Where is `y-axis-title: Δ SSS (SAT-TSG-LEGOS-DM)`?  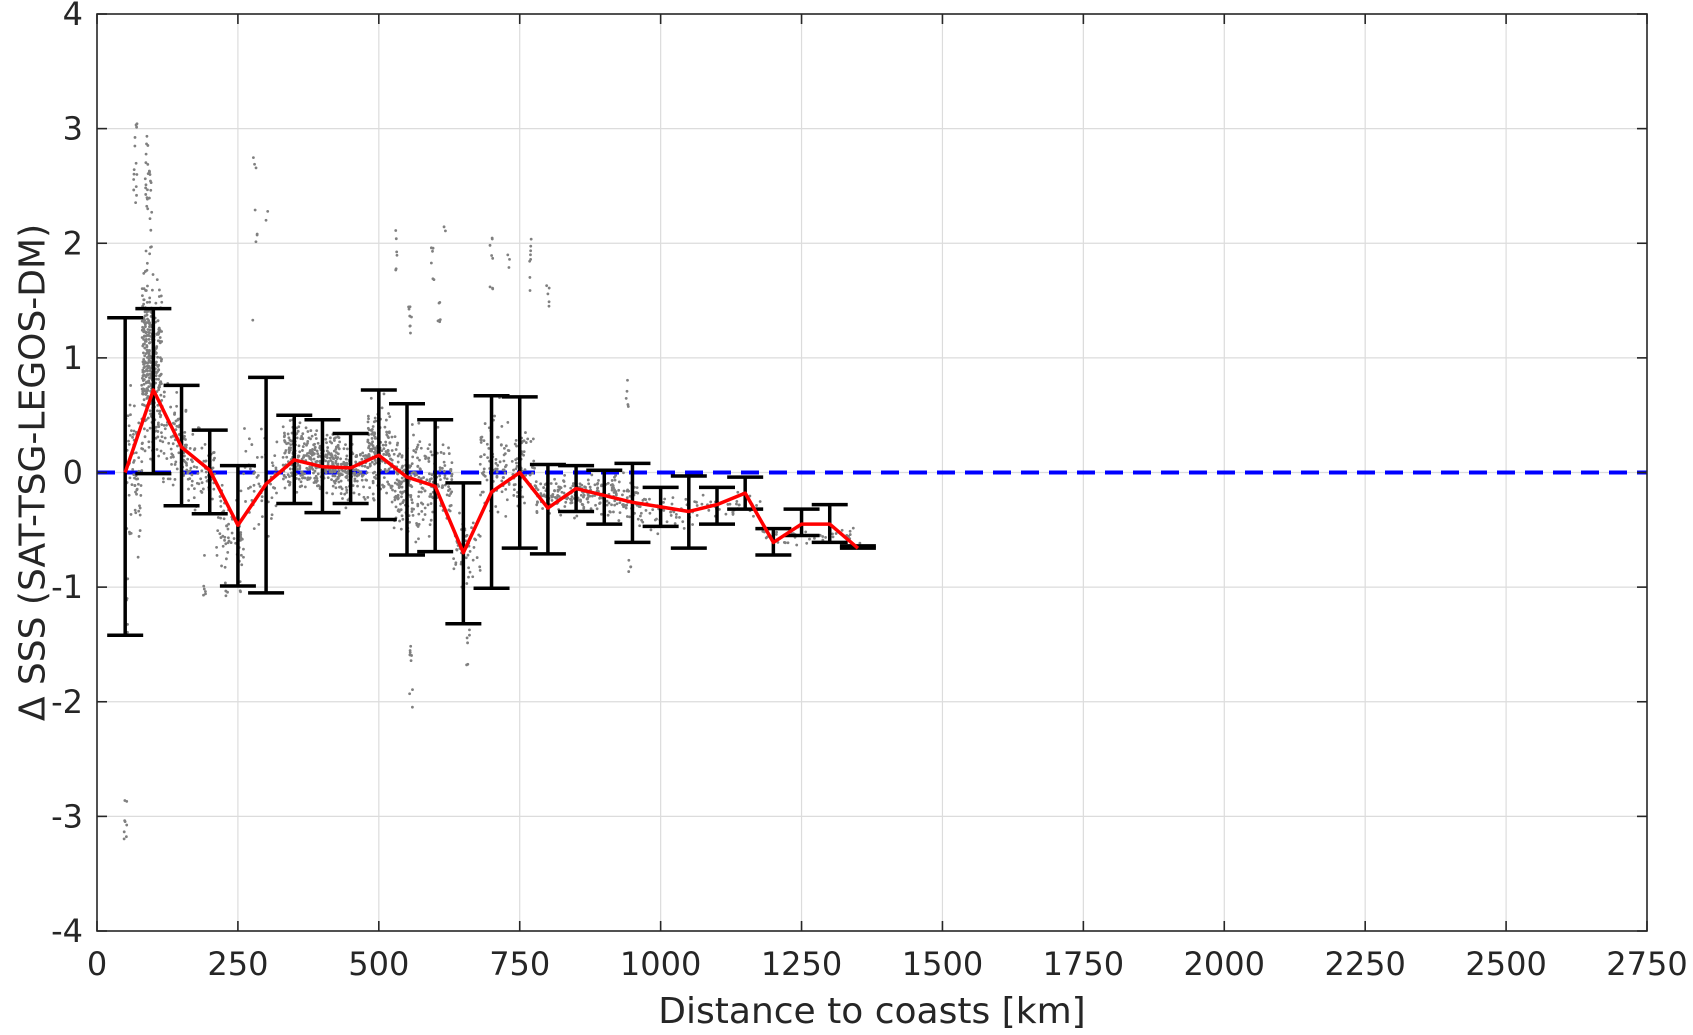 y-axis-title: Δ SSS (SAT-TSG-LEGOS-DM) is located at coordinates (33, 472).